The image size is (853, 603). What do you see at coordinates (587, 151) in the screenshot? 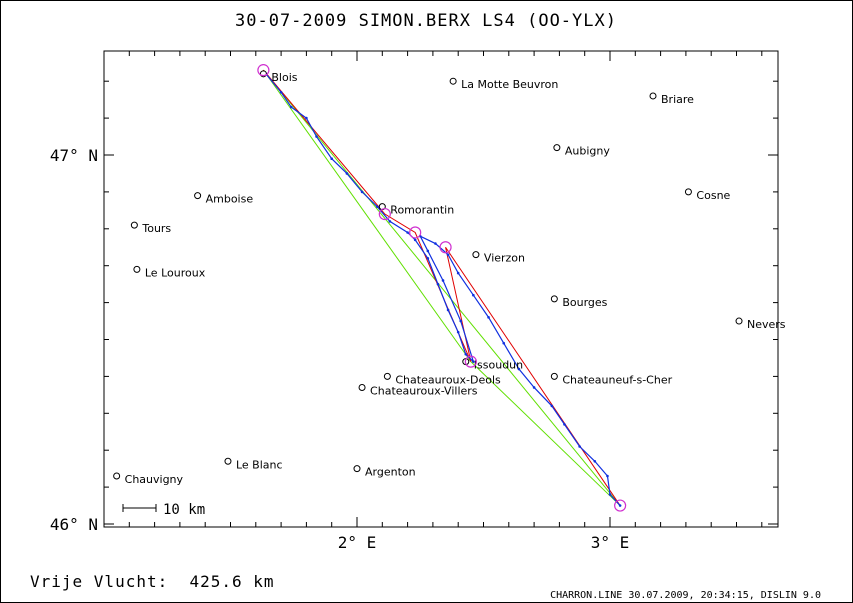
I see `town-label: Aubigny` at bounding box center [587, 151].